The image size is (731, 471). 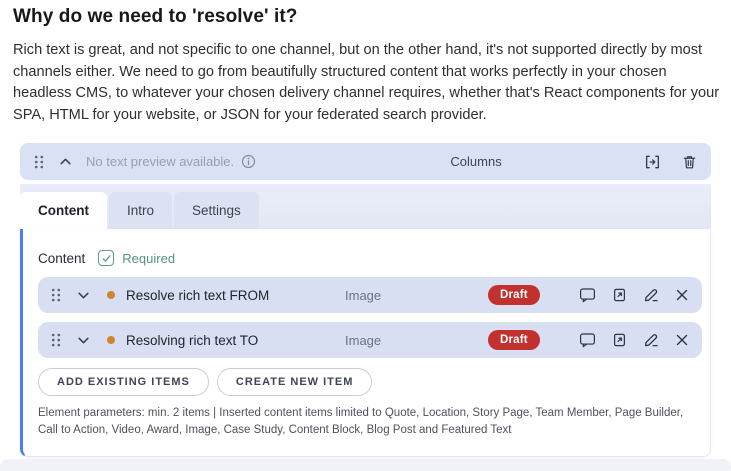 What do you see at coordinates (192, 340) in the screenshot?
I see `item-name: Resolving rich text TO` at bounding box center [192, 340].